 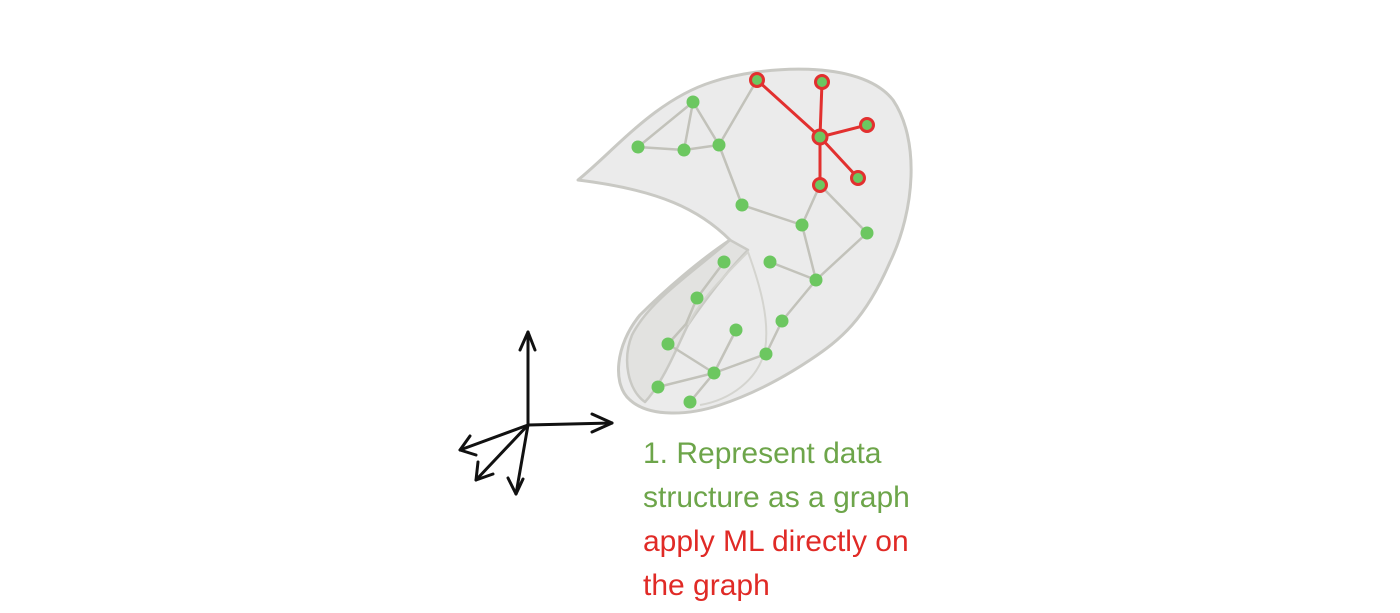 I want to click on caption-action-line-1: apply ML directly on, so click(x=776, y=541).